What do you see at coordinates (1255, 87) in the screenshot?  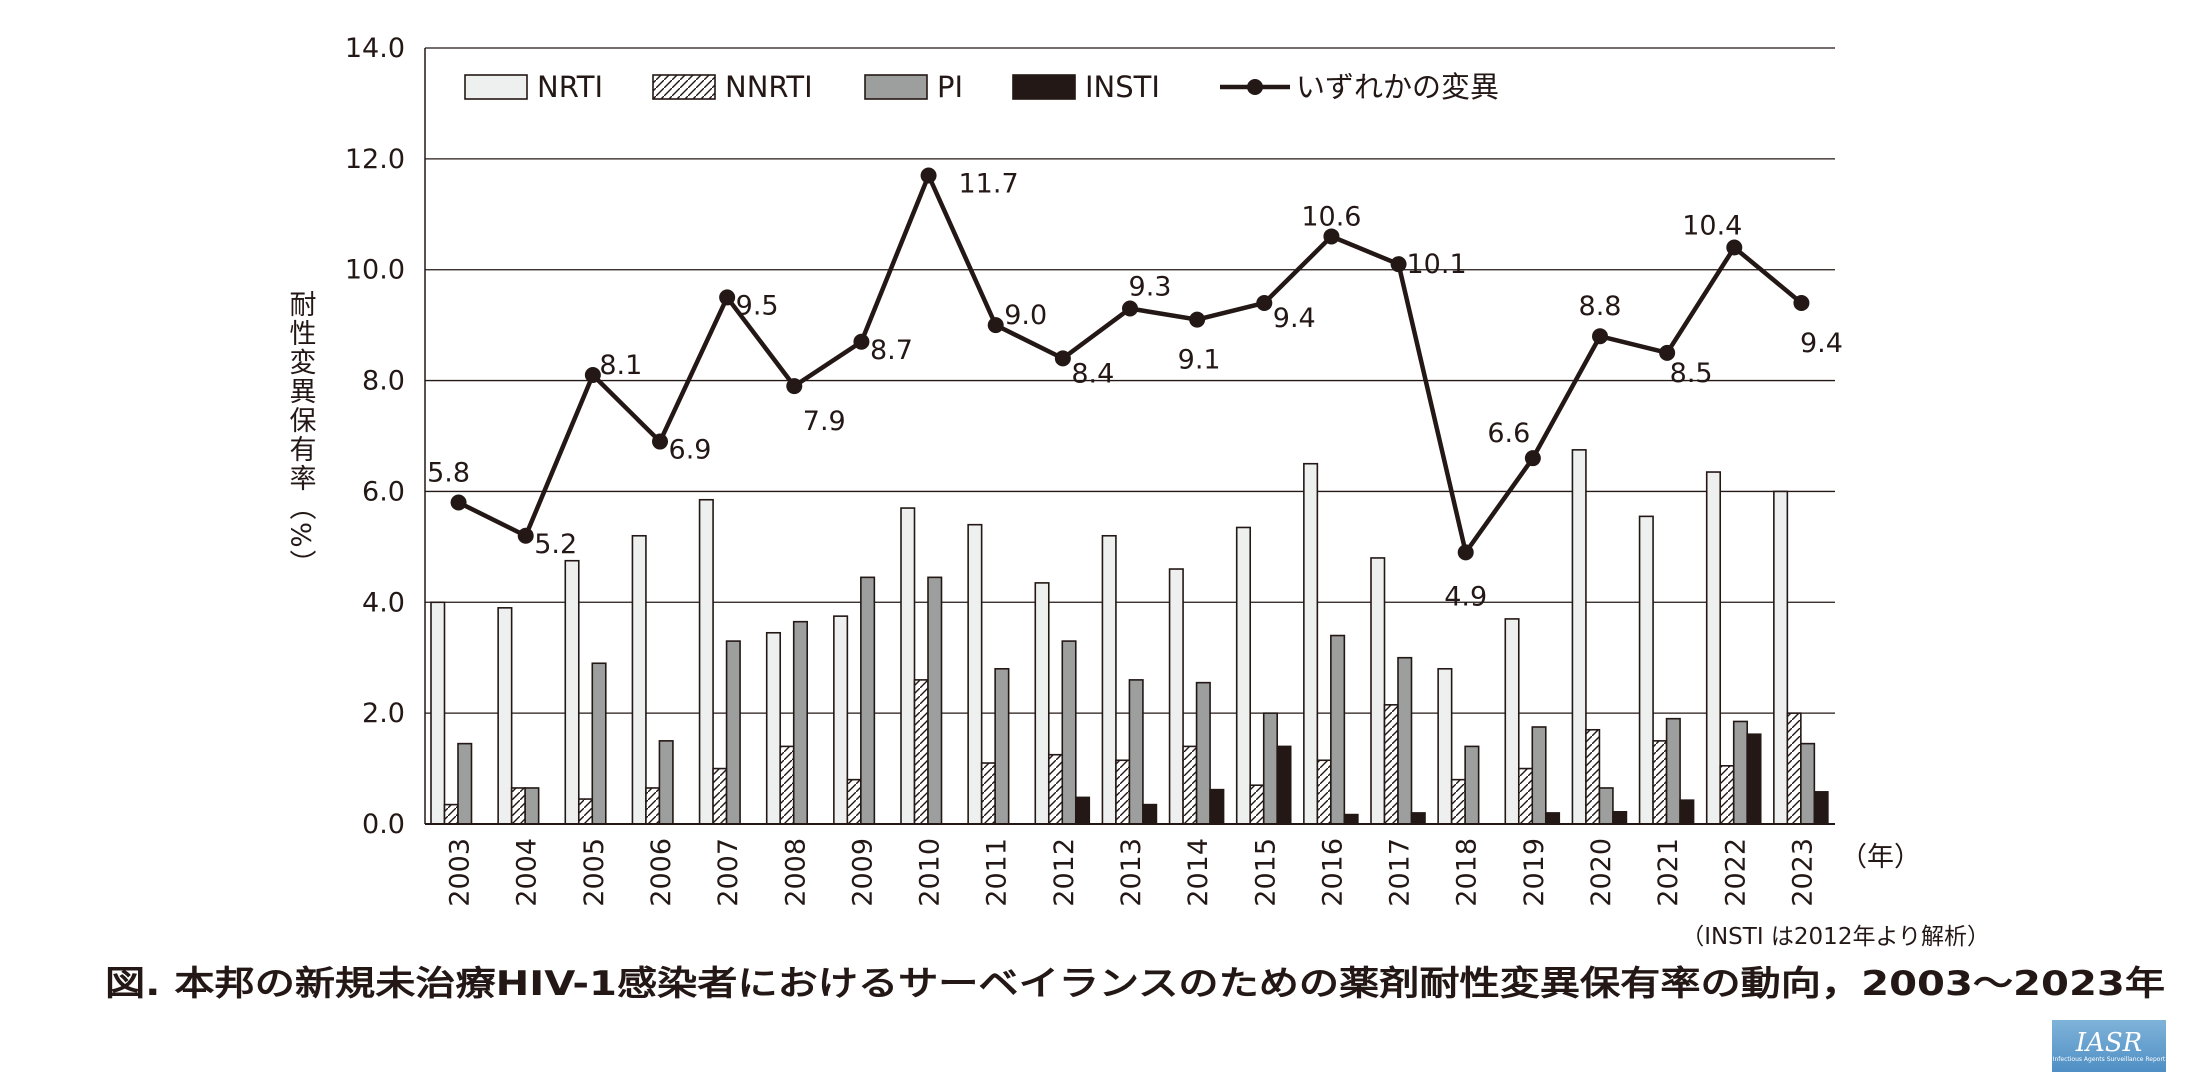 I see `legend-line-marker` at bounding box center [1255, 87].